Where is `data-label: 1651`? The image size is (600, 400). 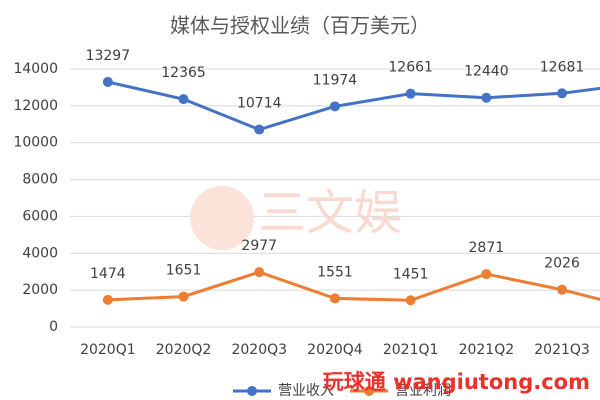
data-label: 1651 is located at coordinates (184, 271).